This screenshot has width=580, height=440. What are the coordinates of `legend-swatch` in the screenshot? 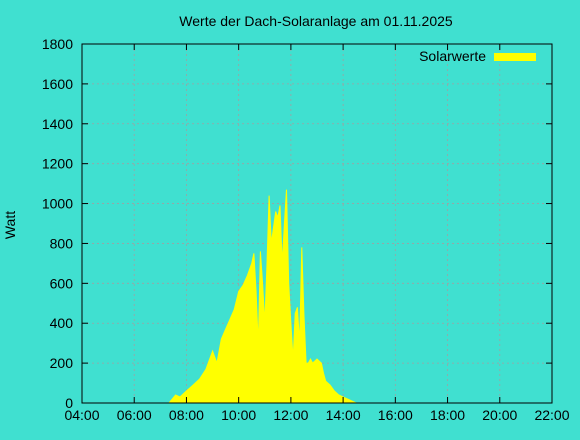 It's located at (515, 57).